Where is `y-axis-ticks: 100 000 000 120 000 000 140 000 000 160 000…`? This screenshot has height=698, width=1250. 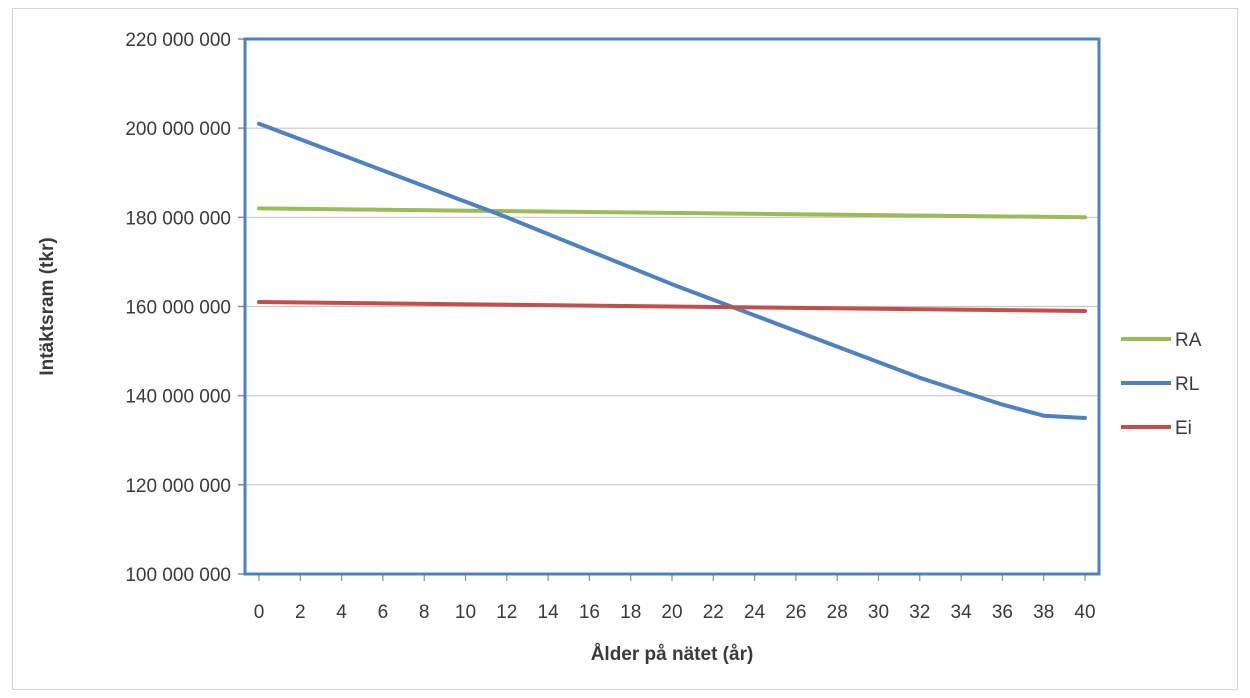 y-axis-ticks: 100 000 000 120 000 000 140 000 000 160 000… is located at coordinates (185, 308).